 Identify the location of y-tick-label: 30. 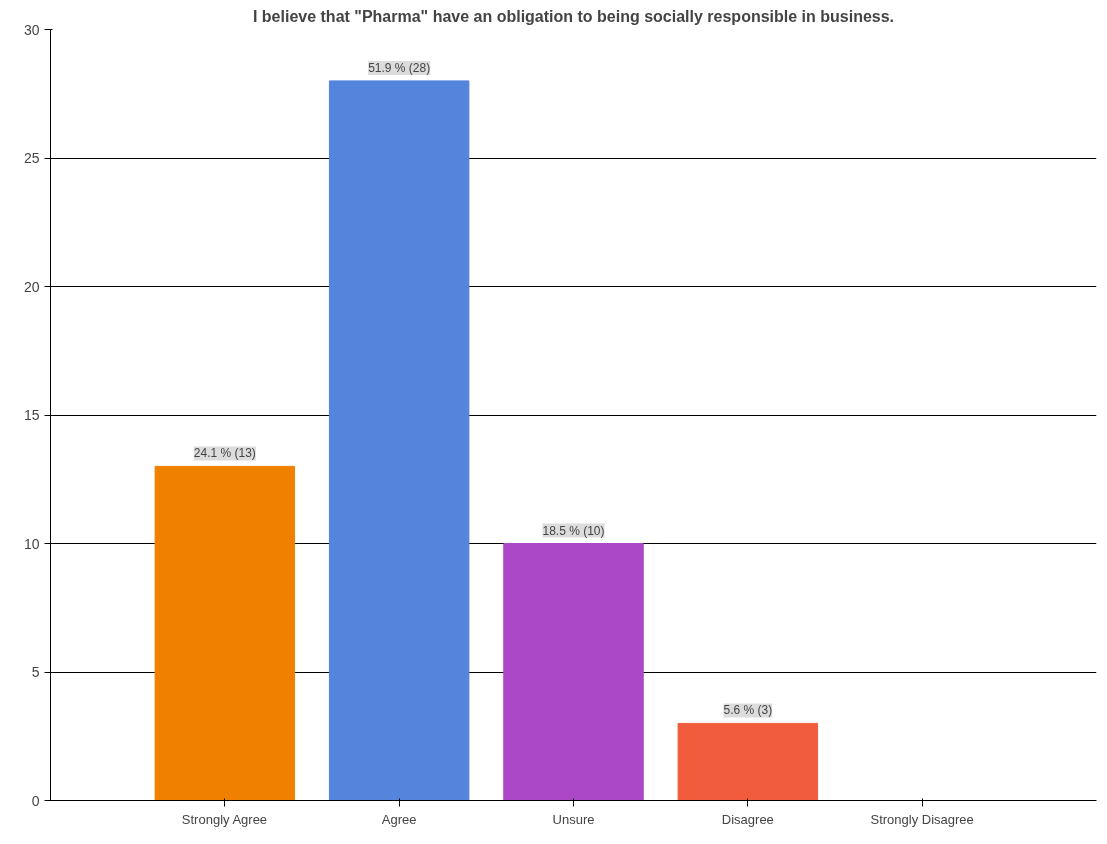
(31, 29).